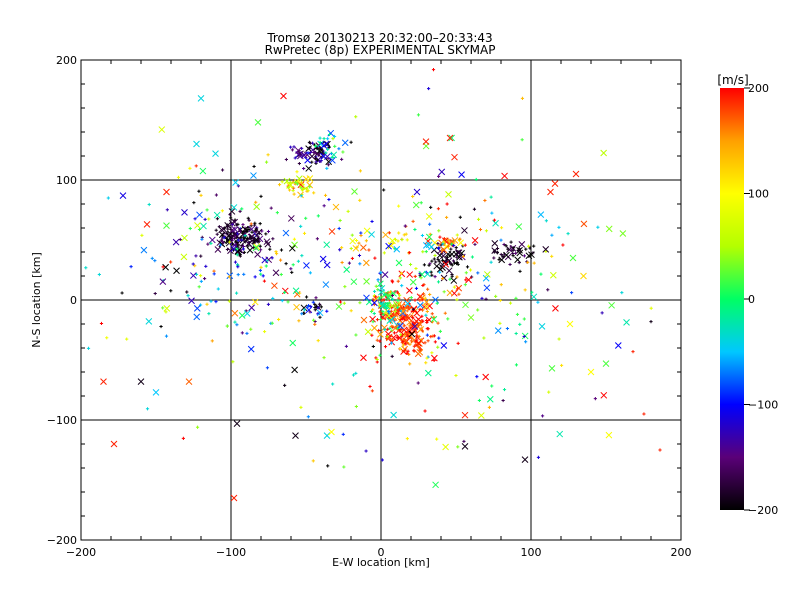  I want to click on x-tick-label: −200, so click(81, 552).